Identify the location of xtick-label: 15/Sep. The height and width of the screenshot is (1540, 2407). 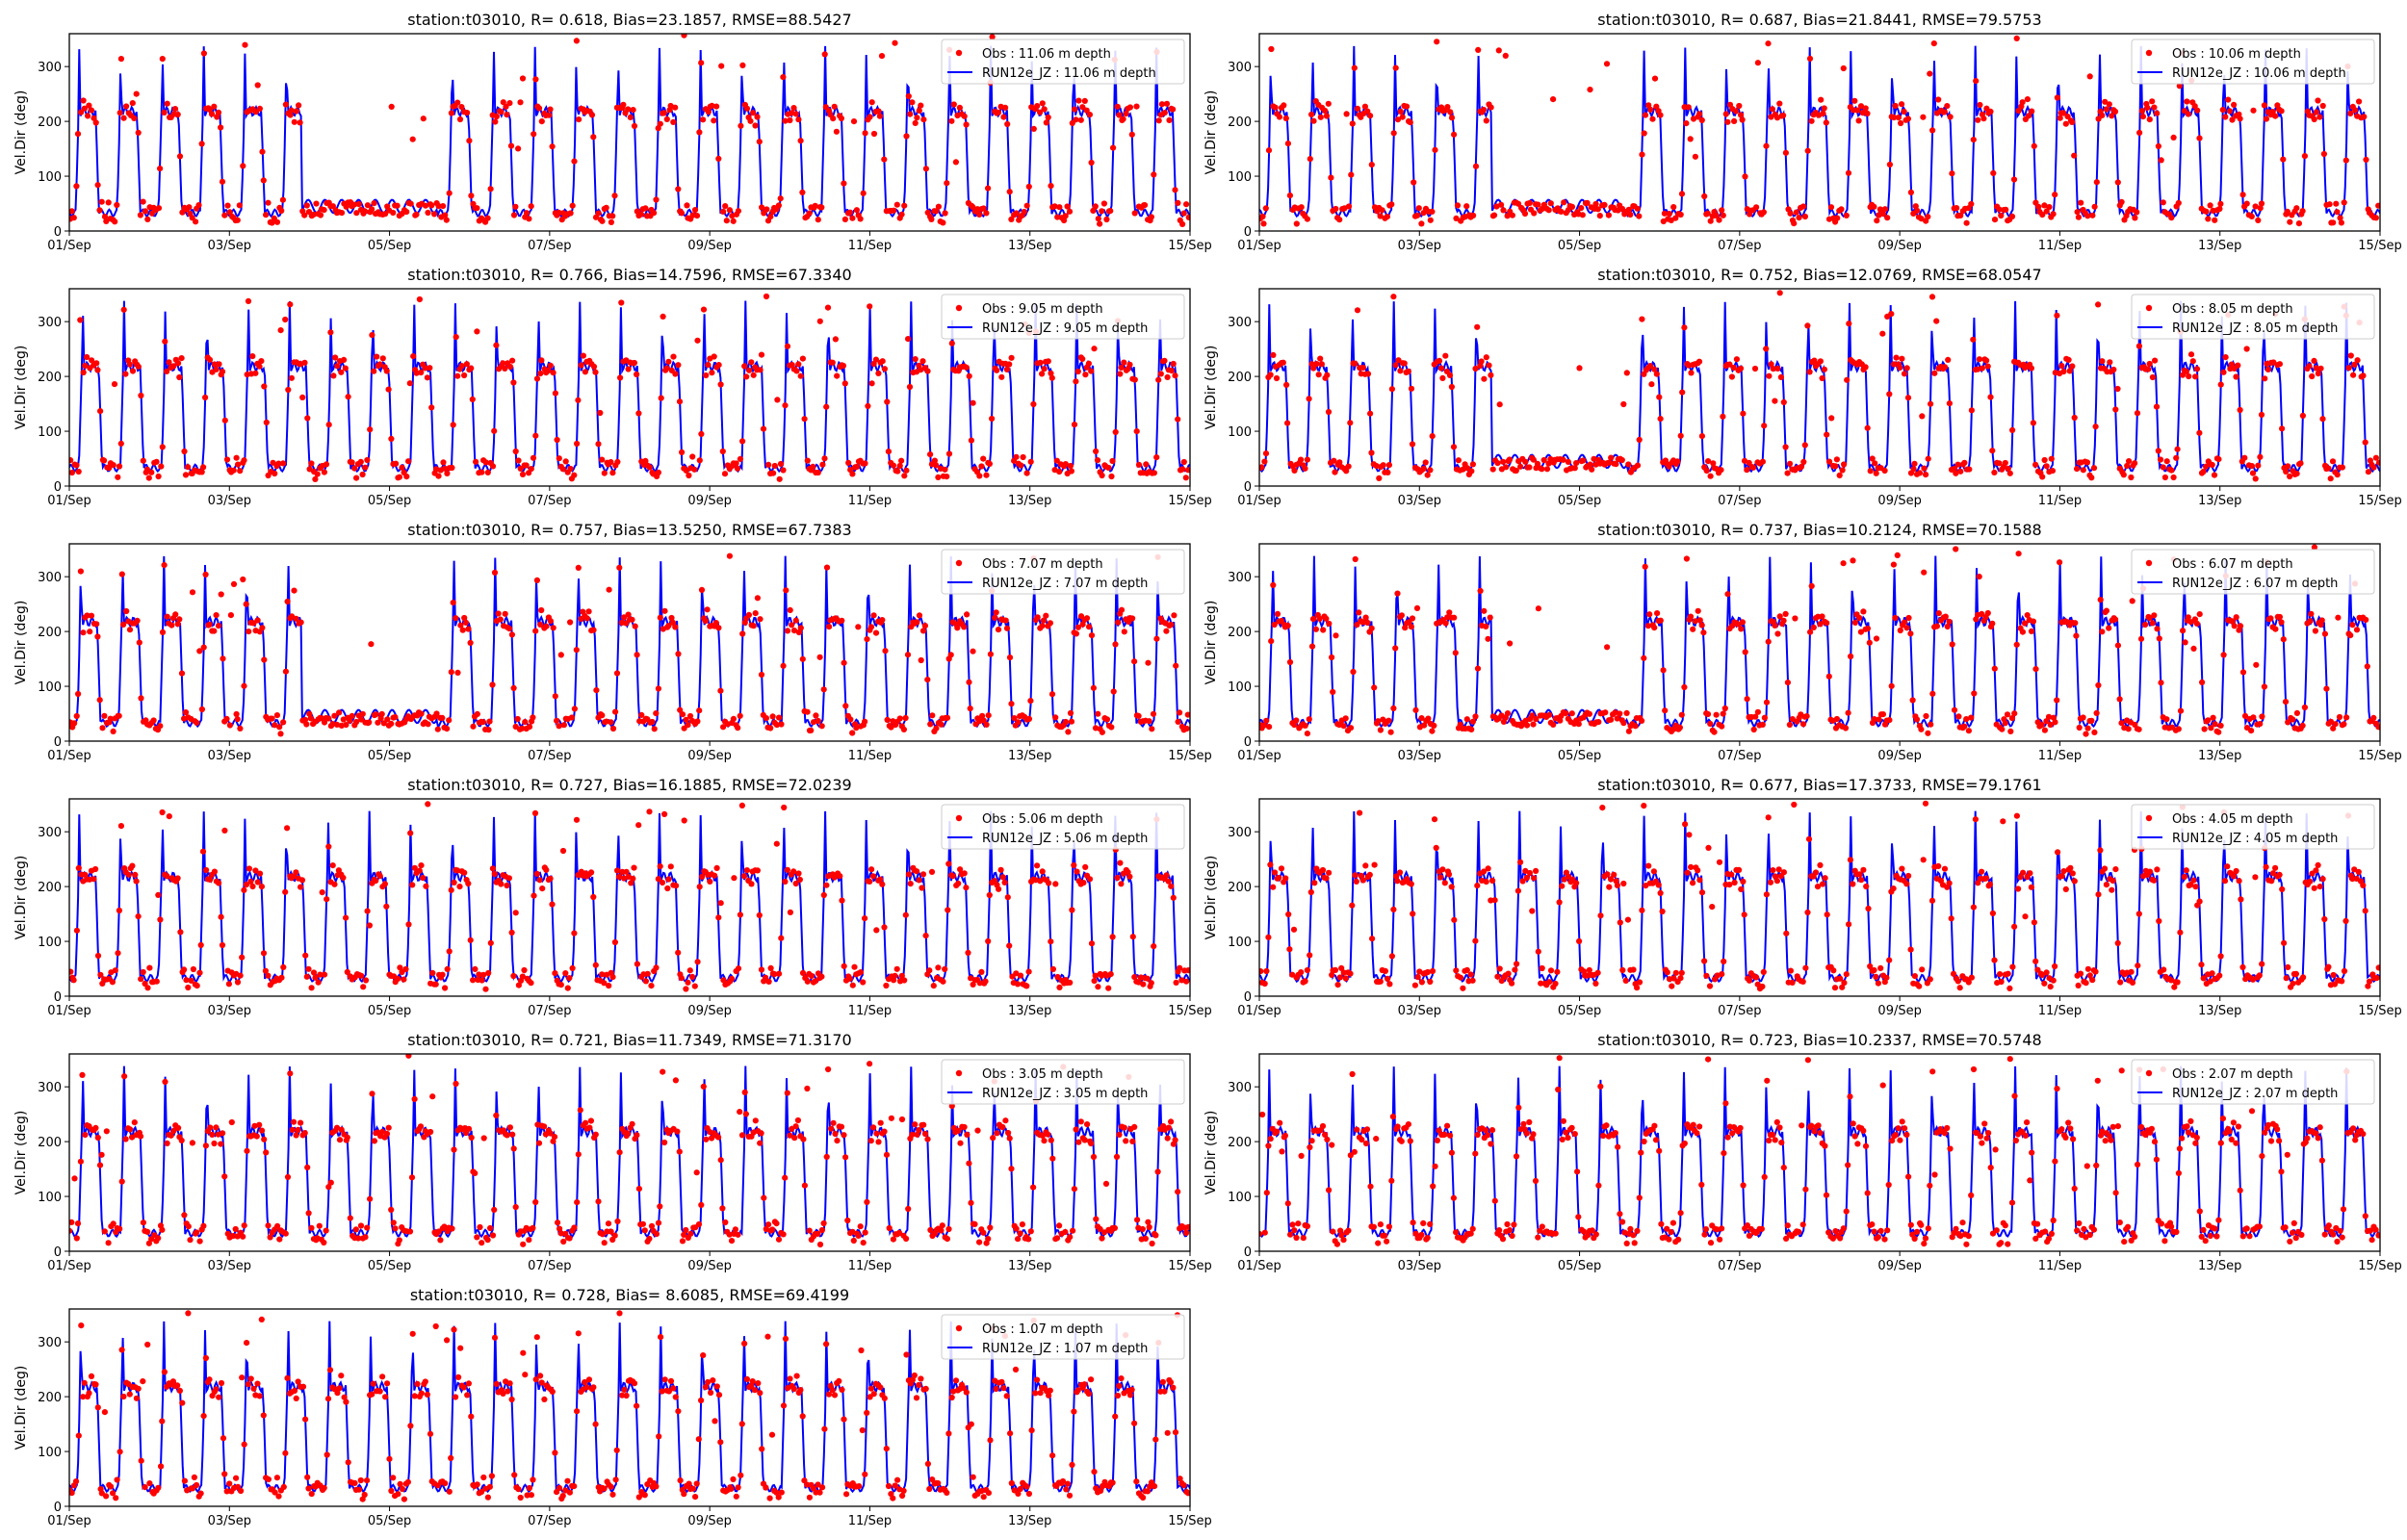
(2379, 1011).